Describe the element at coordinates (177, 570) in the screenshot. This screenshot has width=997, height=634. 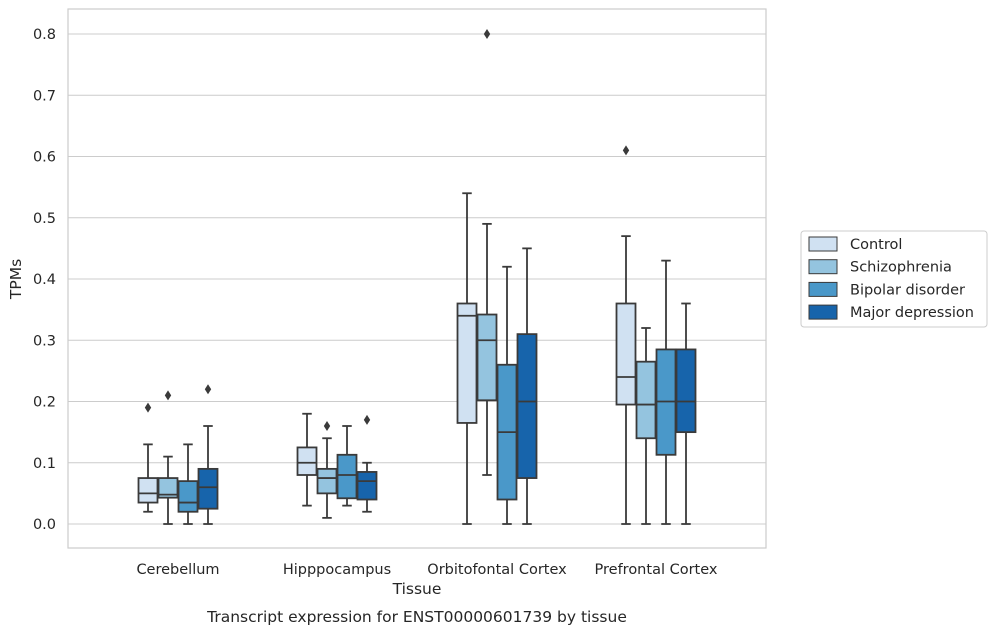
I see `x-tick-label: Cerebellum` at that location.